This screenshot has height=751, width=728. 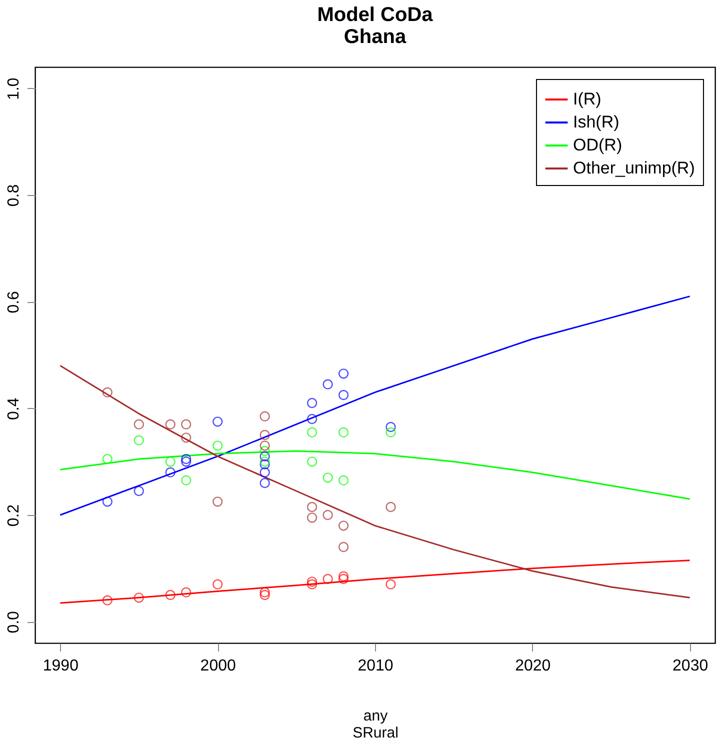 I want to click on y-tick-label: 0.0, so click(x=14, y=622).